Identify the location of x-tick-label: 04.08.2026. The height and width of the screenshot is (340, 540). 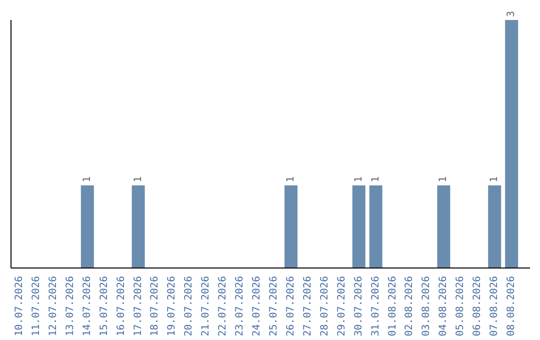
(444, 306).